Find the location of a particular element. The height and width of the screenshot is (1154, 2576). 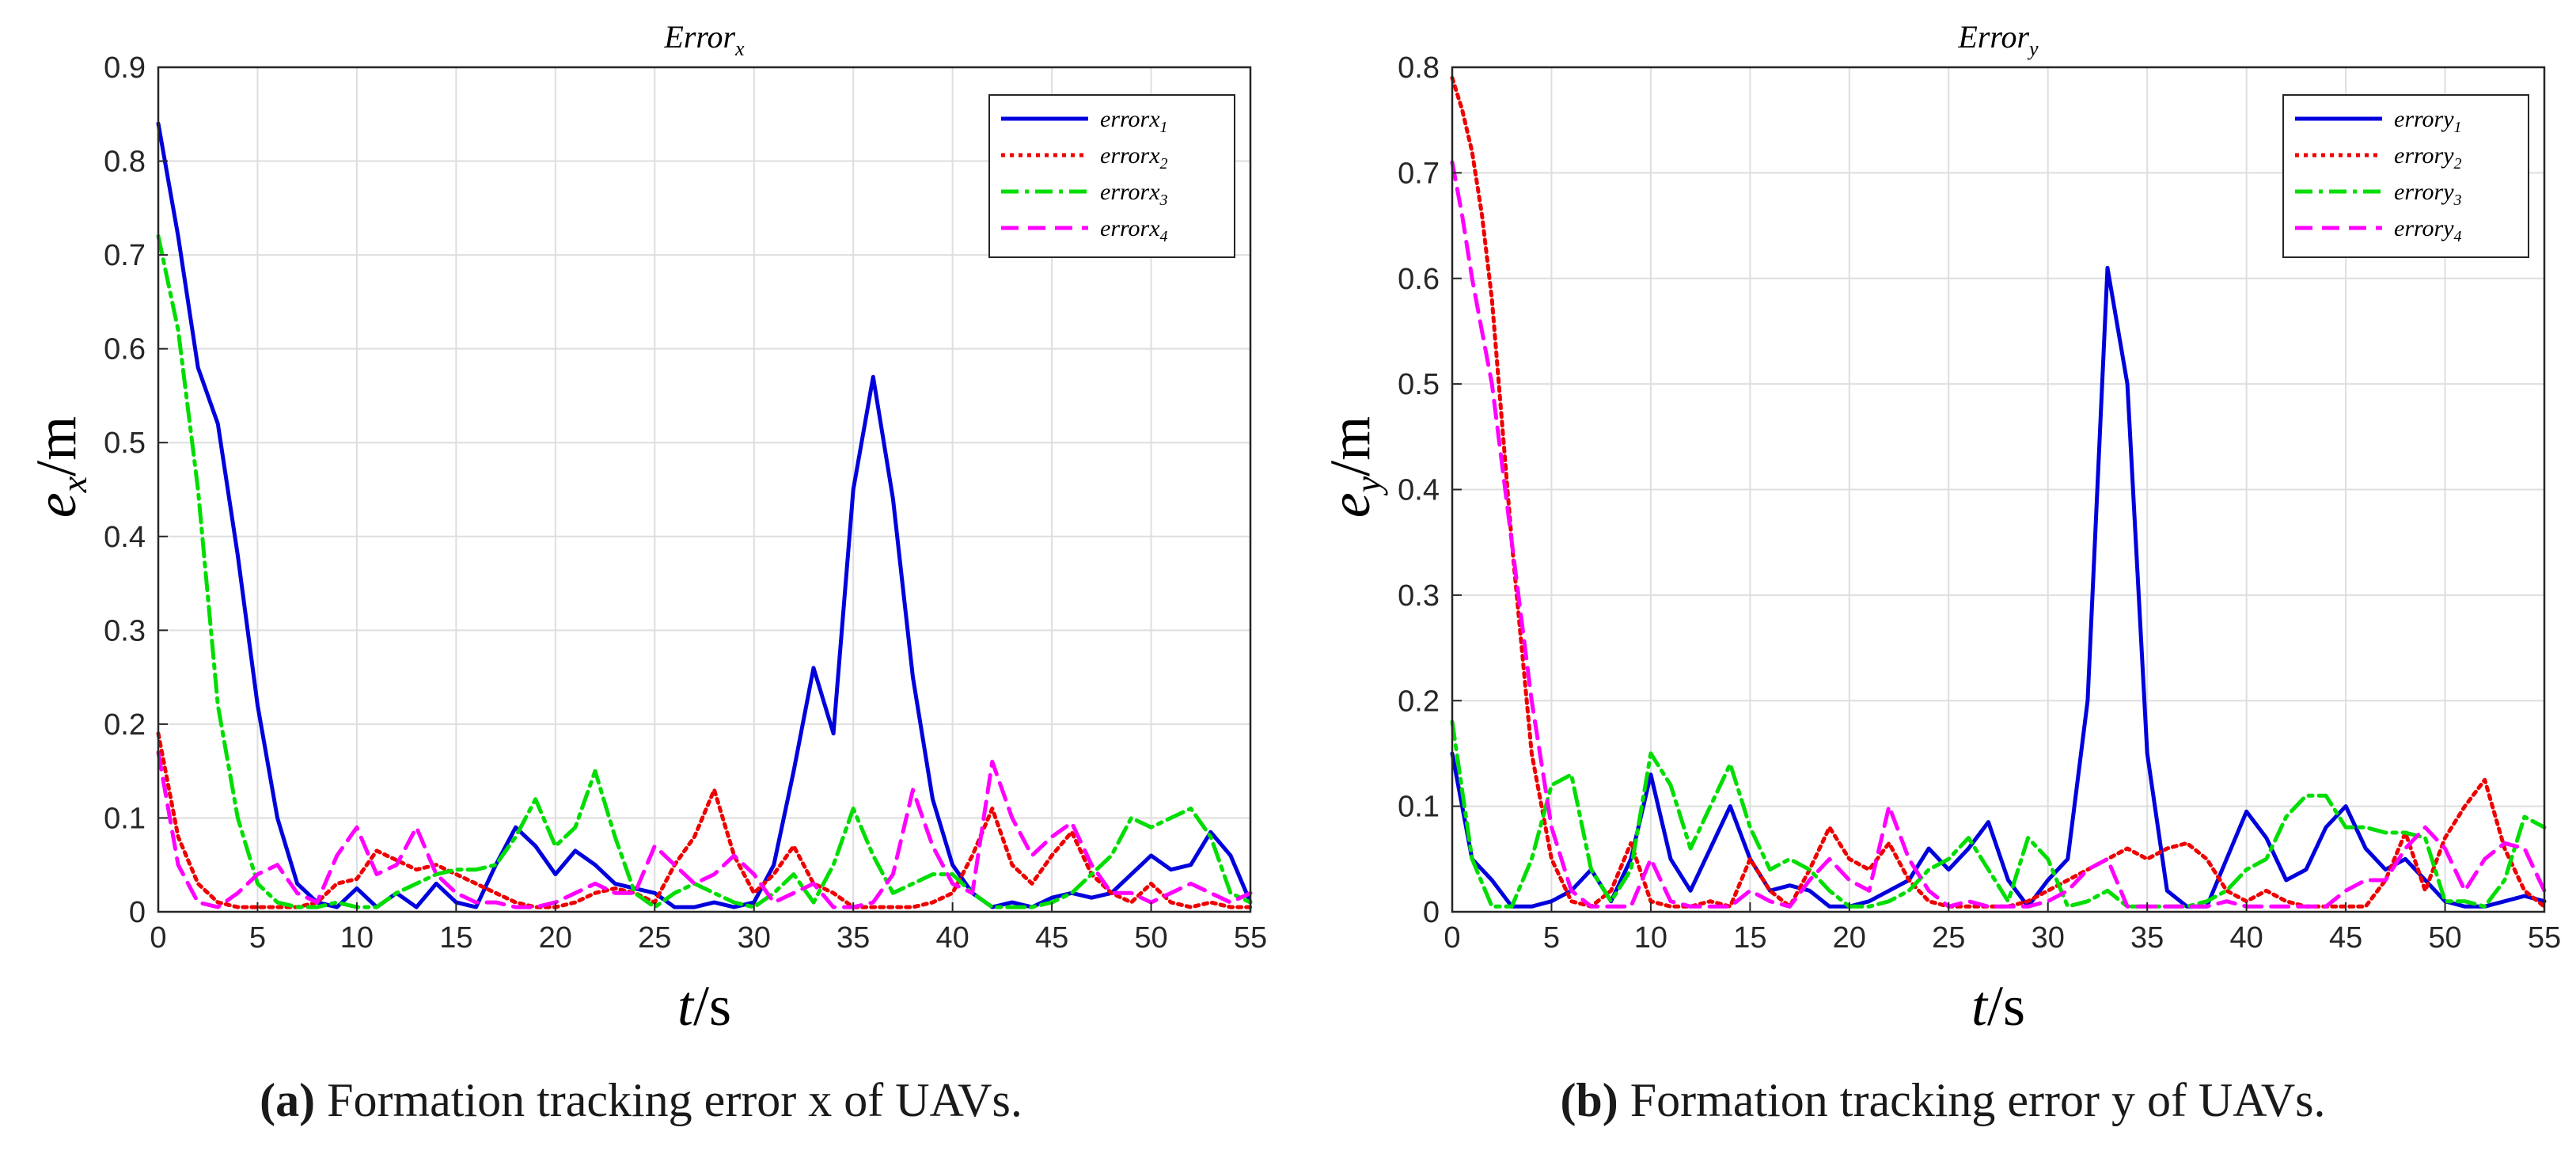

caption-b: (b) Formation tracking error y of UAVs. is located at coordinates (1942, 1100).